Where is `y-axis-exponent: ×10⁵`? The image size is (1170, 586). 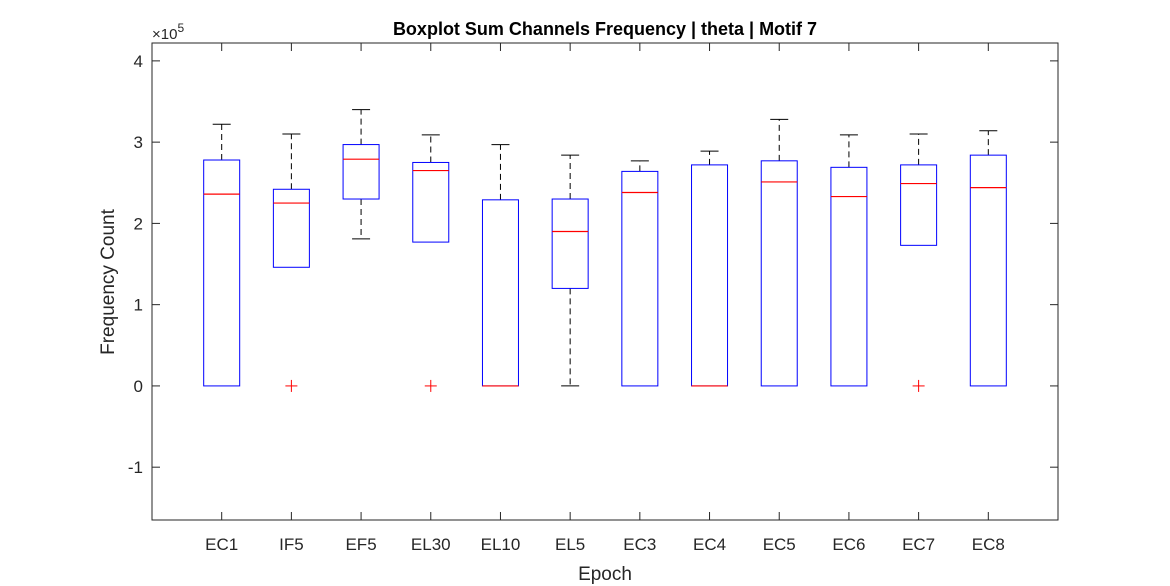 y-axis-exponent: ×10⁵ is located at coordinates (168, 32).